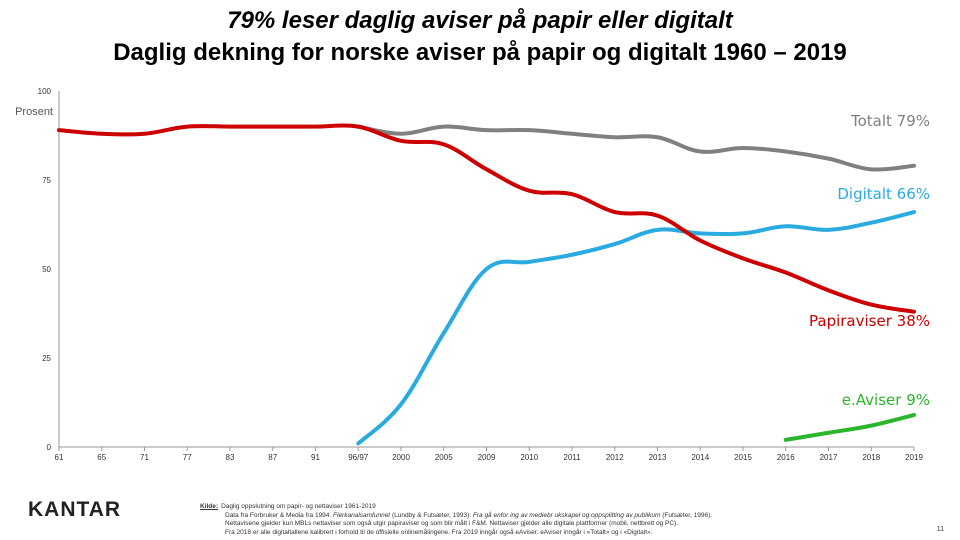 The height and width of the screenshot is (540, 960). Describe the element at coordinates (358, 457) in the screenshot. I see `x-tick-label: 96/97` at that location.